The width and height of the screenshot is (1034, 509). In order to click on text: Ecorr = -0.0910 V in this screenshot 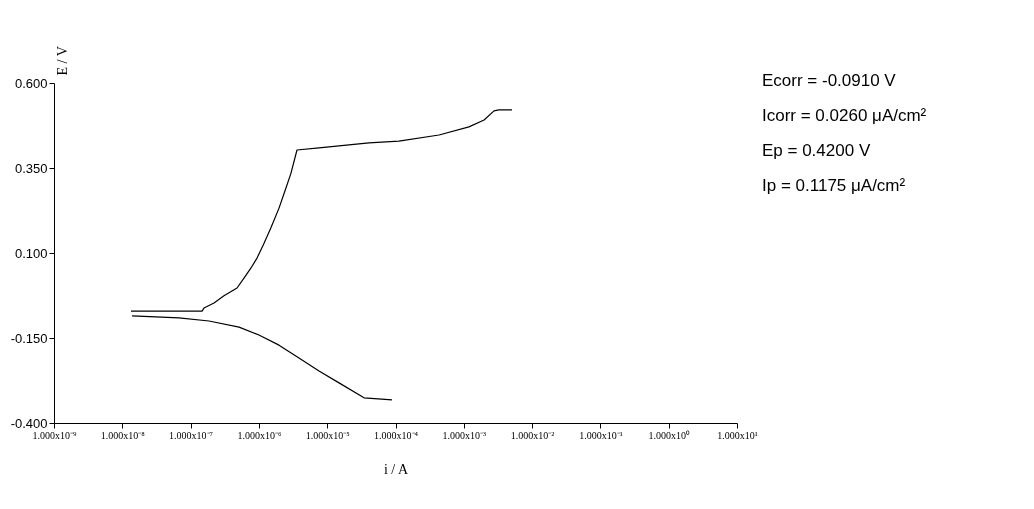, I will do `click(829, 80)`.